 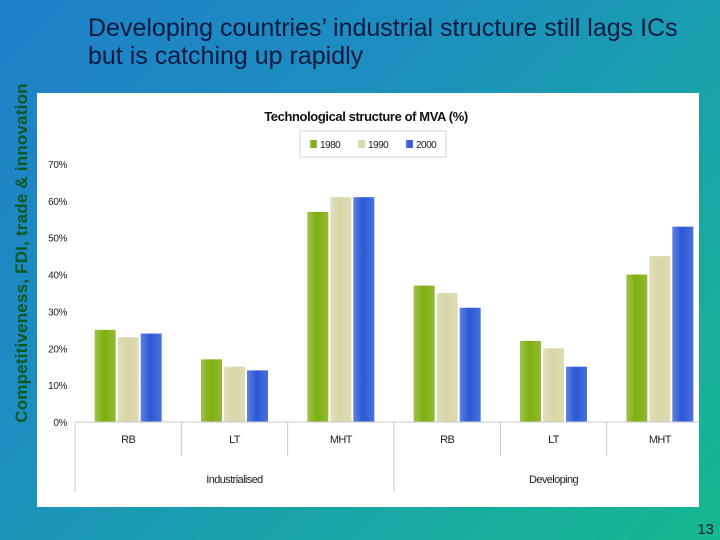 What do you see at coordinates (57, 386) in the screenshot?
I see `y-tick-label: 10%` at bounding box center [57, 386].